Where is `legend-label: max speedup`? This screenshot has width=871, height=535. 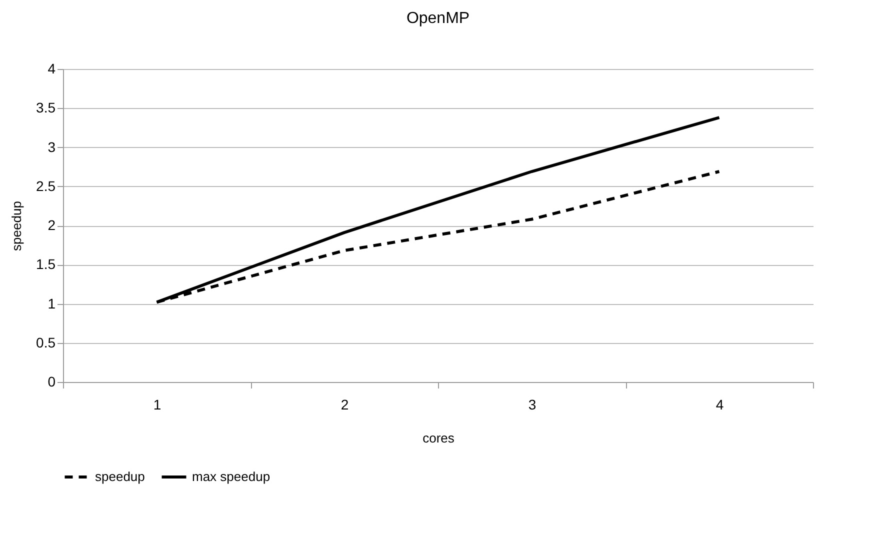 legend-label: max speedup is located at coordinates (231, 476).